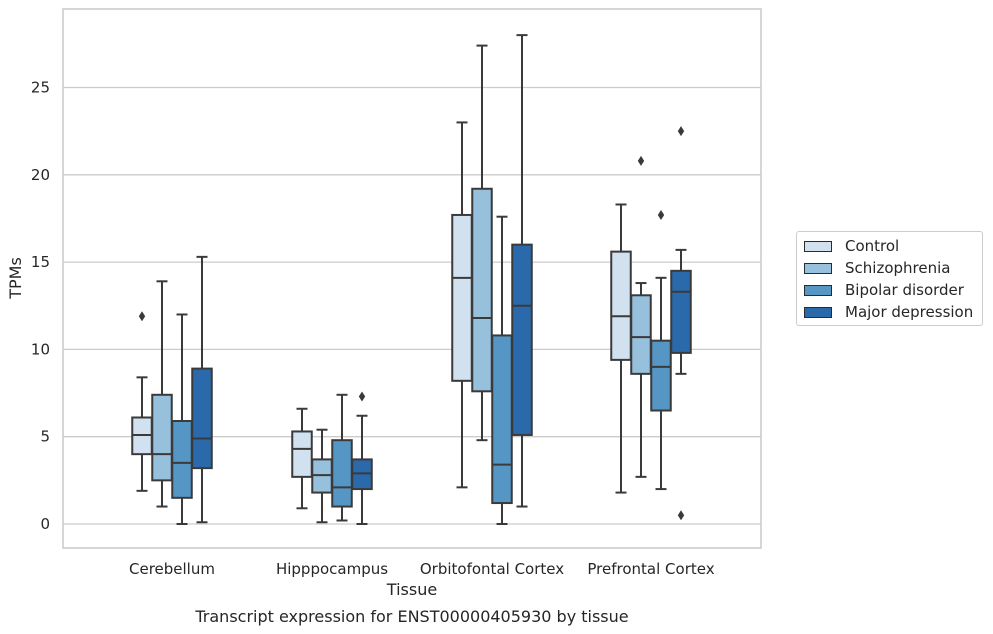 The height and width of the screenshot is (634, 993). I want to click on x-tick-label: Prefrontal Cortex, so click(650, 569).